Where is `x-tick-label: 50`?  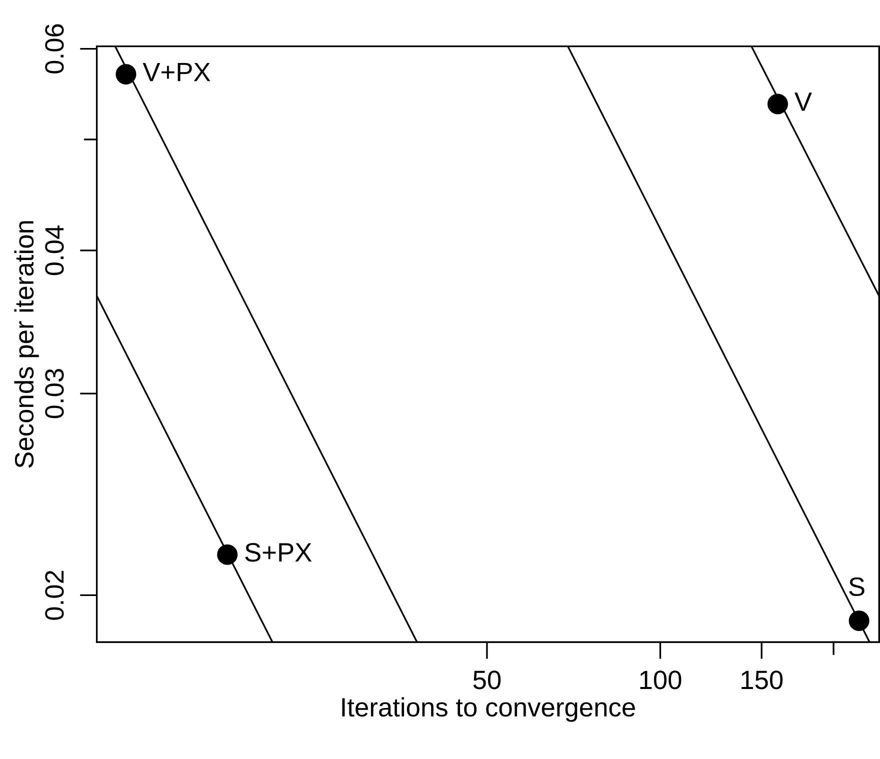
x-tick-label: 50 is located at coordinates (487, 680).